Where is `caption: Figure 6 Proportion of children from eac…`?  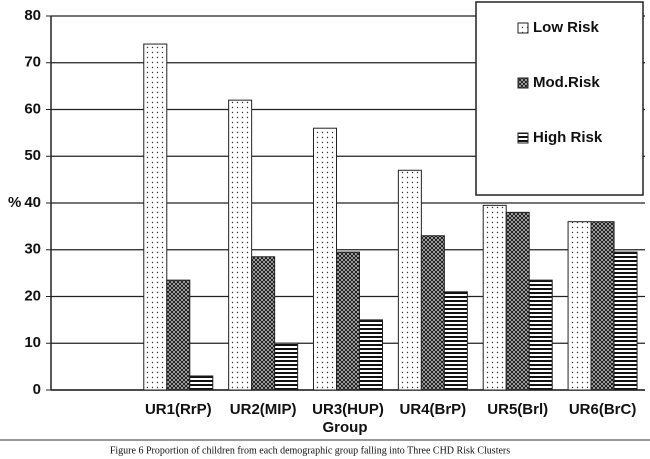 caption: Figure 6 Proportion of children from eac… is located at coordinates (310, 450).